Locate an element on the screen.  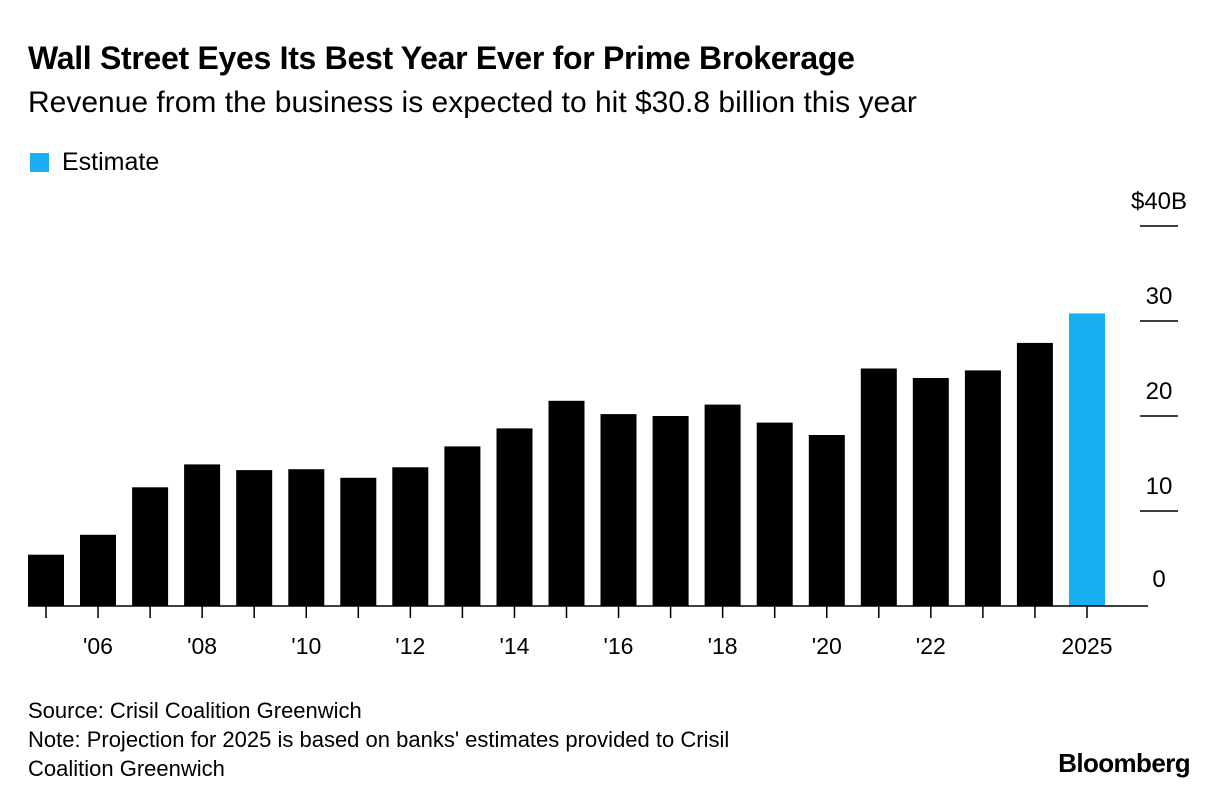
bar-2014 is located at coordinates (514, 517).